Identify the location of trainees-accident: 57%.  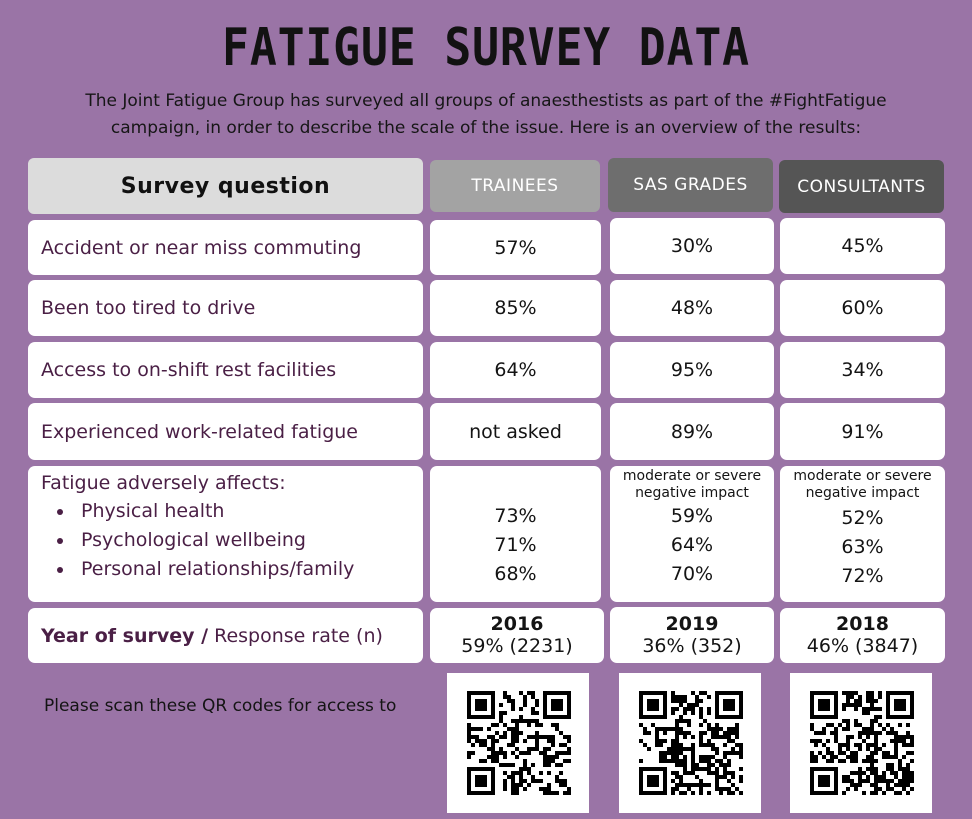
(515, 247).